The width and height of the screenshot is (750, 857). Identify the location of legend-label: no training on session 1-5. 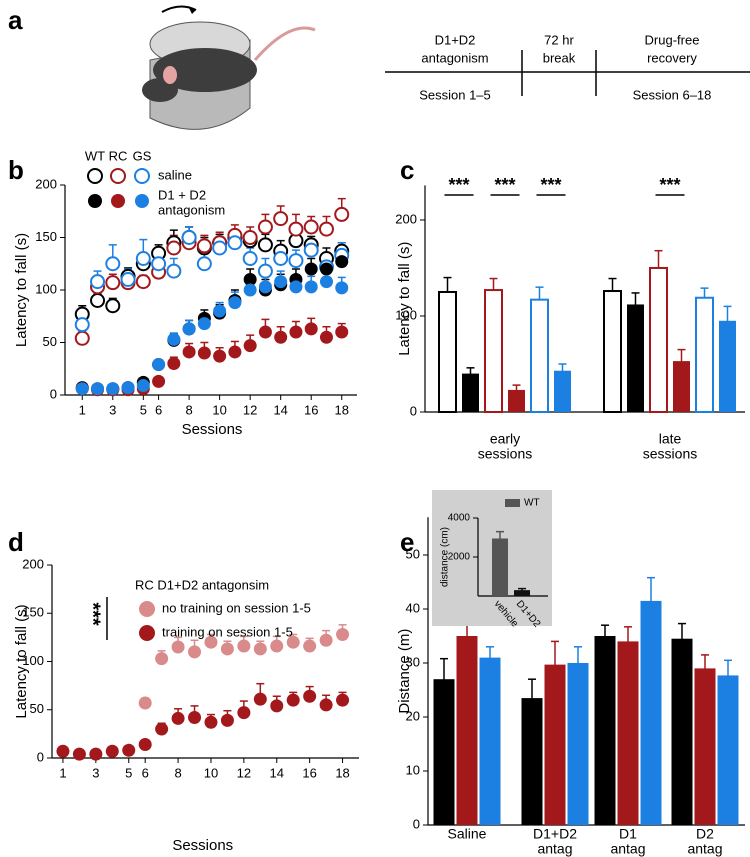
(236, 607).